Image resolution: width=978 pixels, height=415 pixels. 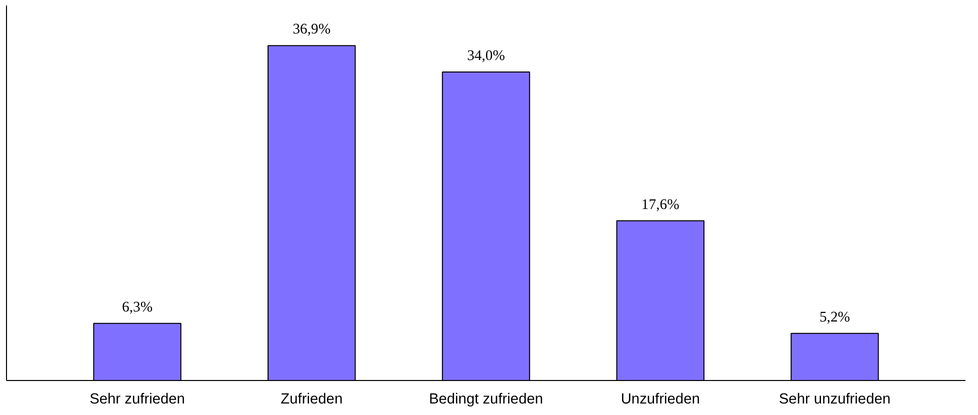 What do you see at coordinates (311, 400) in the screenshot?
I see `x-tick-label: Zufrieden` at bounding box center [311, 400].